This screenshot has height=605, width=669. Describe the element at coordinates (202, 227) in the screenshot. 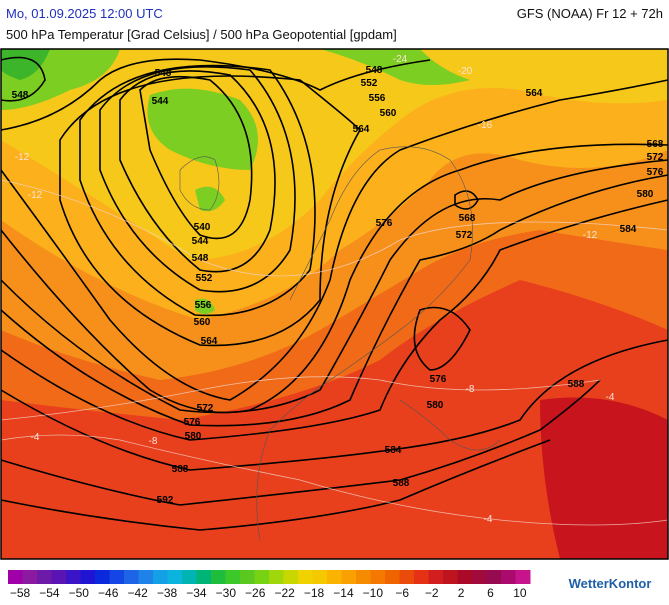

I see `contour-label: 540` at that location.